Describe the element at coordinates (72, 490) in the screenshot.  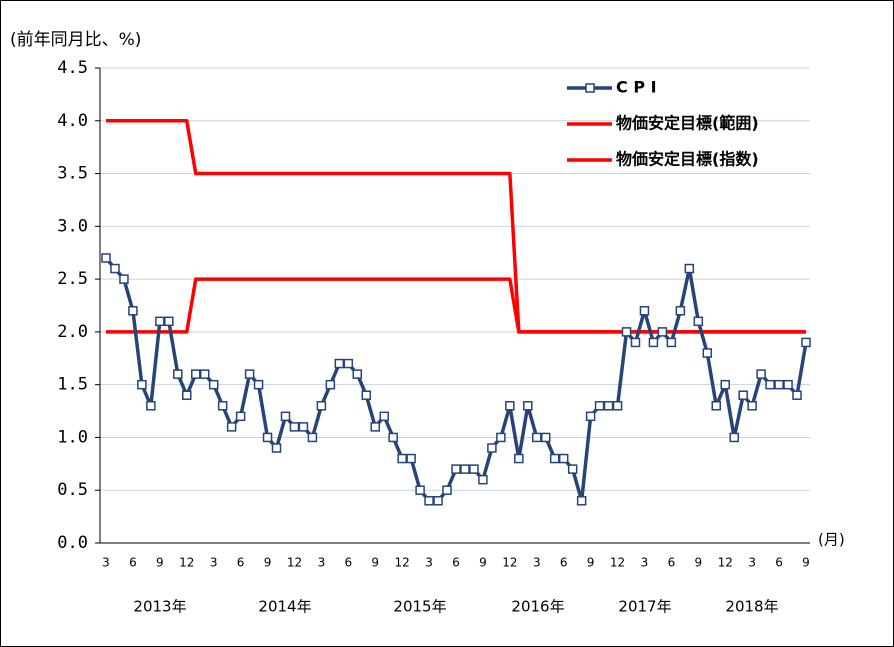
I see `y-tick-label: 0.5` at that location.